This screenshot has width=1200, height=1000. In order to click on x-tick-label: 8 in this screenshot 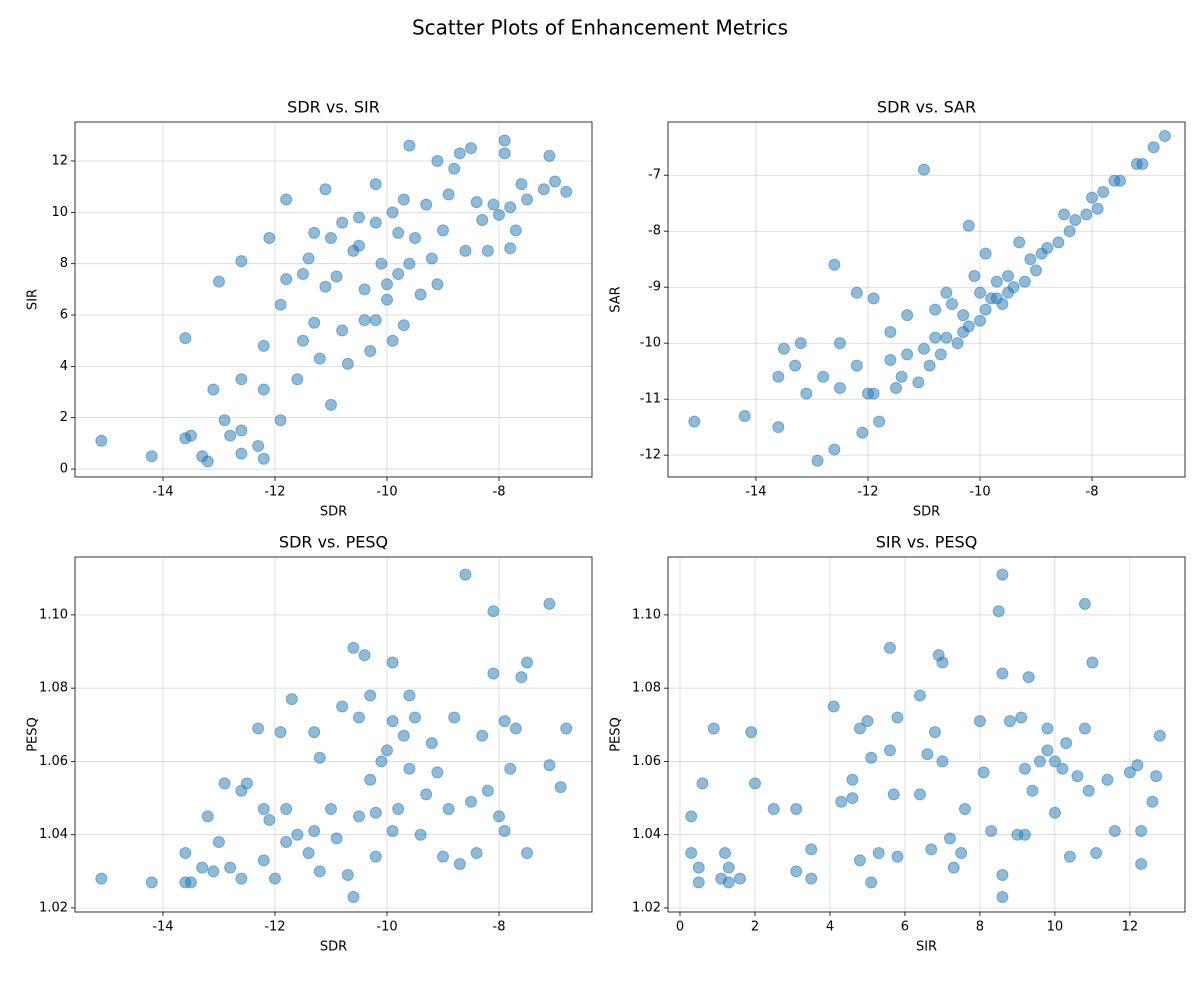, I will do `click(980, 927)`.